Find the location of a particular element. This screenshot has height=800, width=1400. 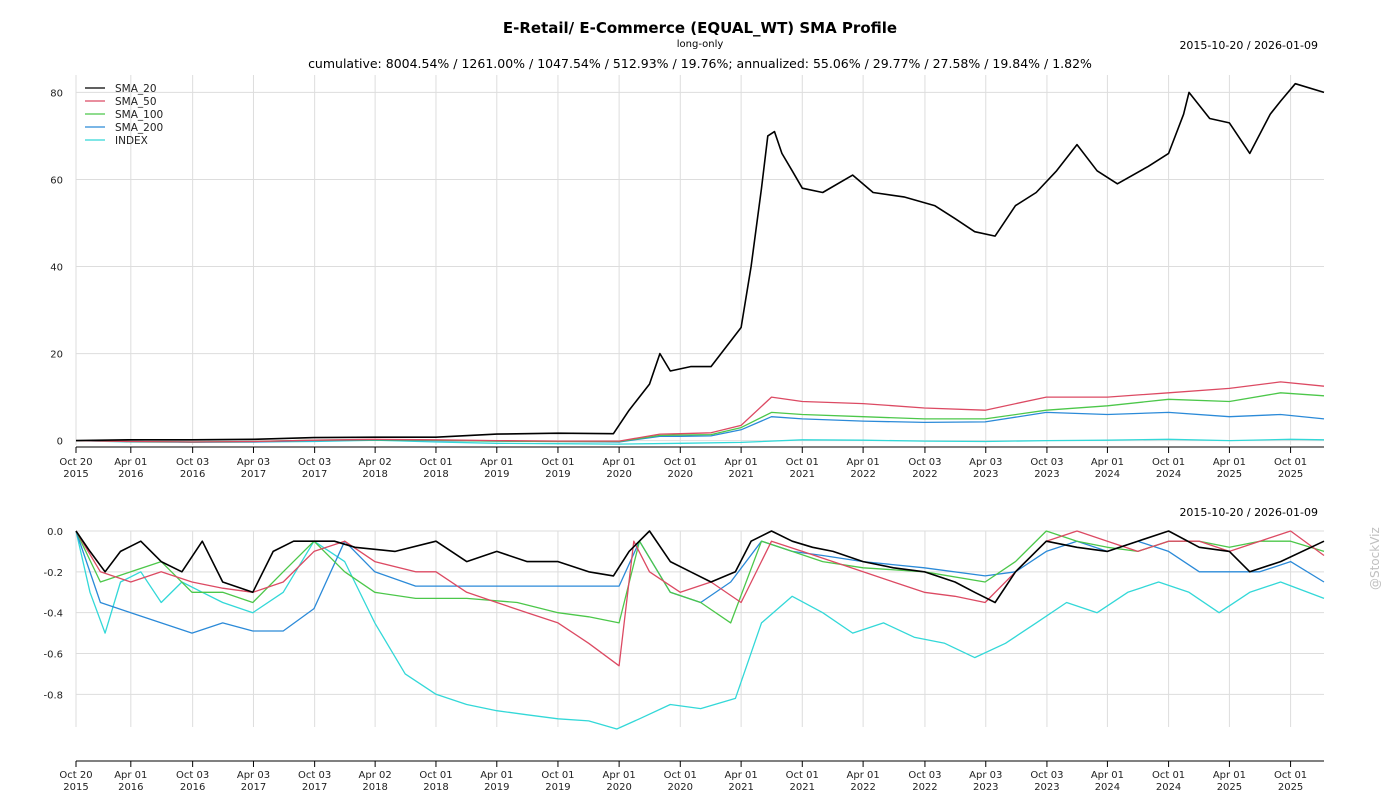

top-ytick-label: 60 is located at coordinates (56, 180).